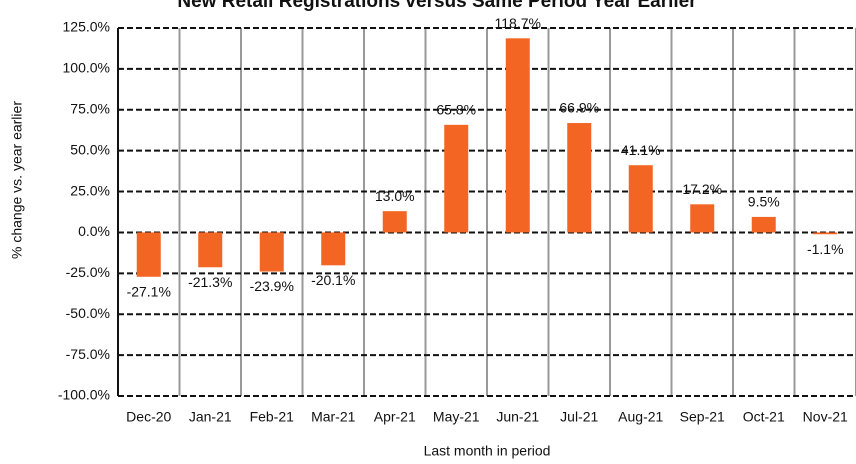 This screenshot has width=856, height=464. What do you see at coordinates (825, 249) in the screenshot?
I see `data-label: -1.1%` at bounding box center [825, 249].